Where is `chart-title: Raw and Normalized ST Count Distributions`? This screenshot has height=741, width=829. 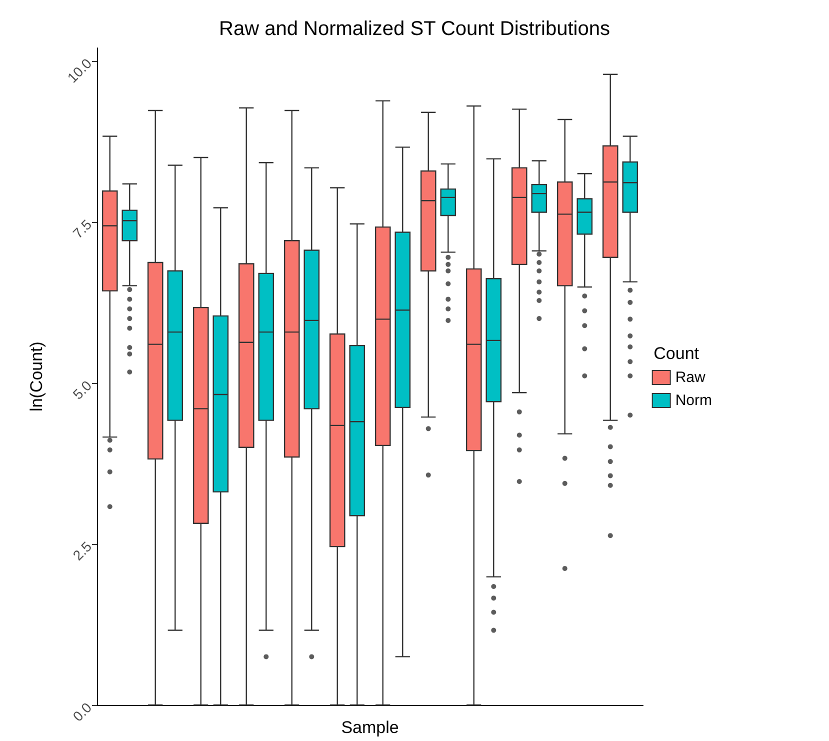
chart-title: Raw and Normalized ST Count Distributions is located at coordinates (414, 29).